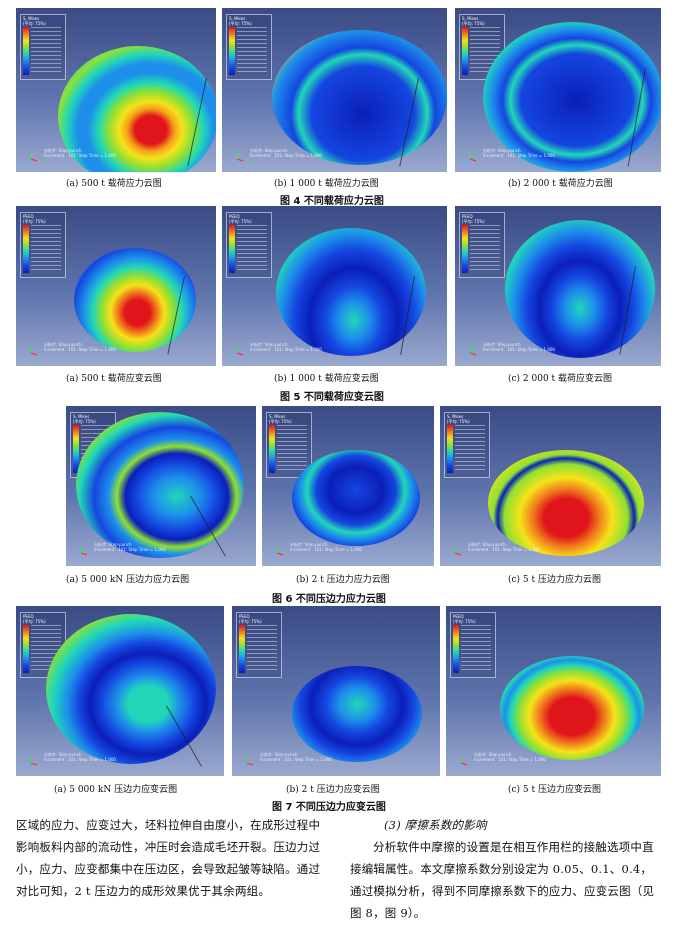 This screenshot has width=673, height=930. I want to click on fig7-caption-b: (b) 2 t 压边力应变云图, so click(333, 790).